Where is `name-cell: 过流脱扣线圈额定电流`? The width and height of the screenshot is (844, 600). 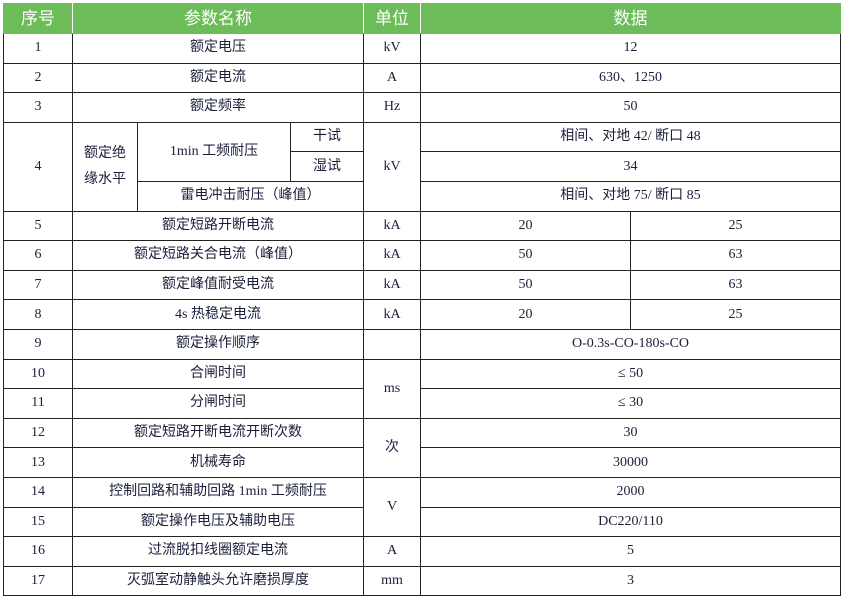
name-cell: 过流脱扣线圈额定电流 is located at coordinates (218, 551).